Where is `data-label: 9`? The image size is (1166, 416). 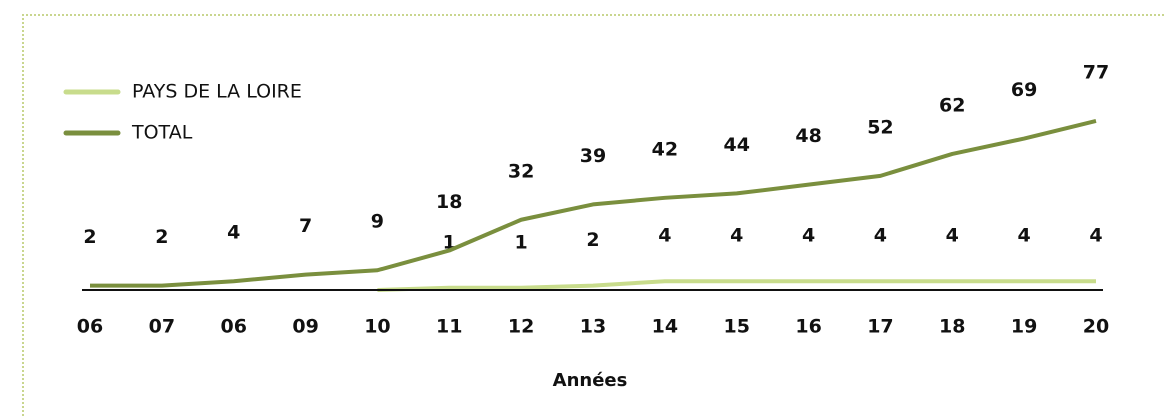
data-label: 9 is located at coordinates (377, 222).